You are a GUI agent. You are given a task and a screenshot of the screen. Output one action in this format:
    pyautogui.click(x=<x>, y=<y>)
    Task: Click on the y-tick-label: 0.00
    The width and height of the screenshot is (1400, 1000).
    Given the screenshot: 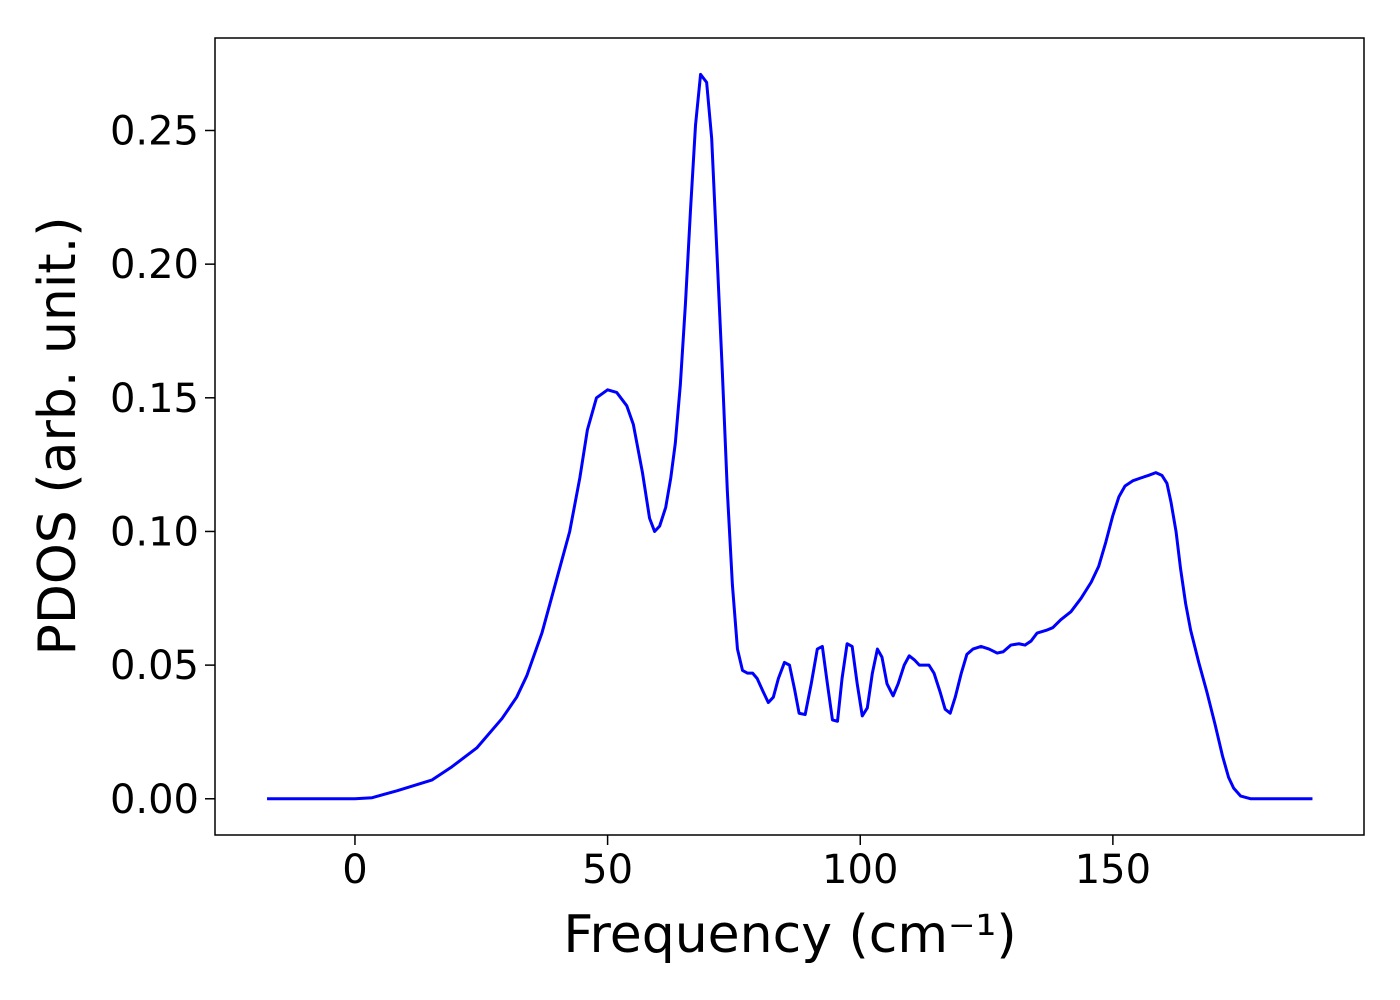 What is the action you would take?
    pyautogui.click(x=154, y=800)
    